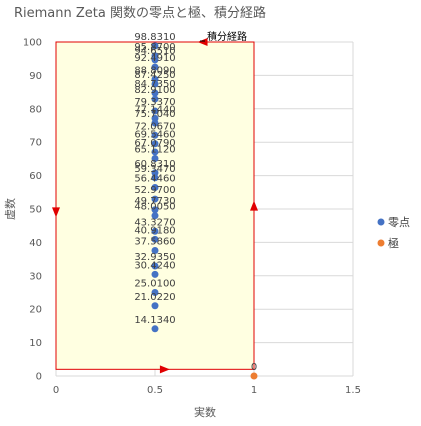  Describe the element at coordinates (32, 43) in the screenshot. I see `y-tick-label: 100` at that location.